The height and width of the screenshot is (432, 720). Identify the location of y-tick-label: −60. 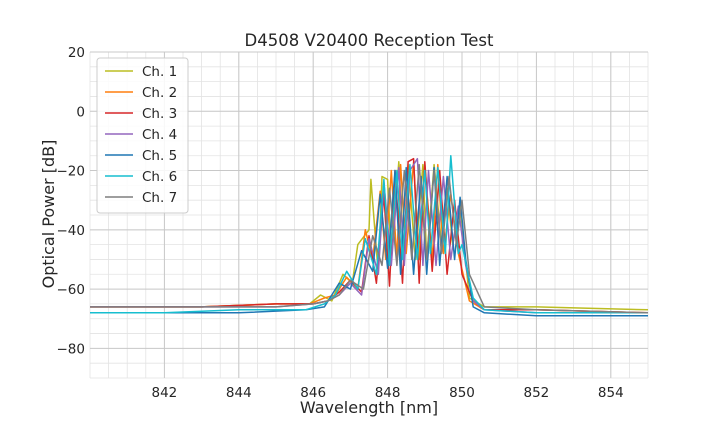
(71, 290).